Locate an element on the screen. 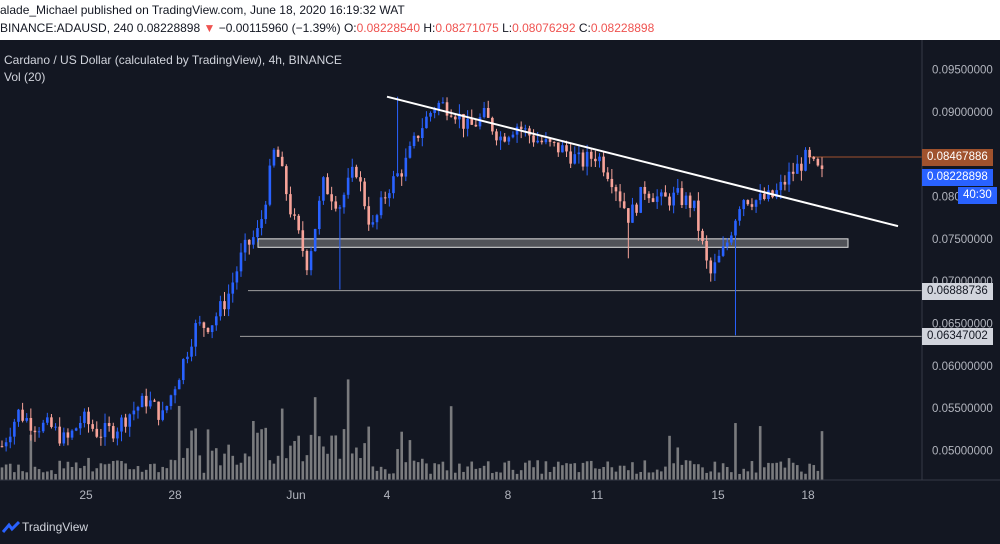  interval: 240 is located at coordinates (123, 28).